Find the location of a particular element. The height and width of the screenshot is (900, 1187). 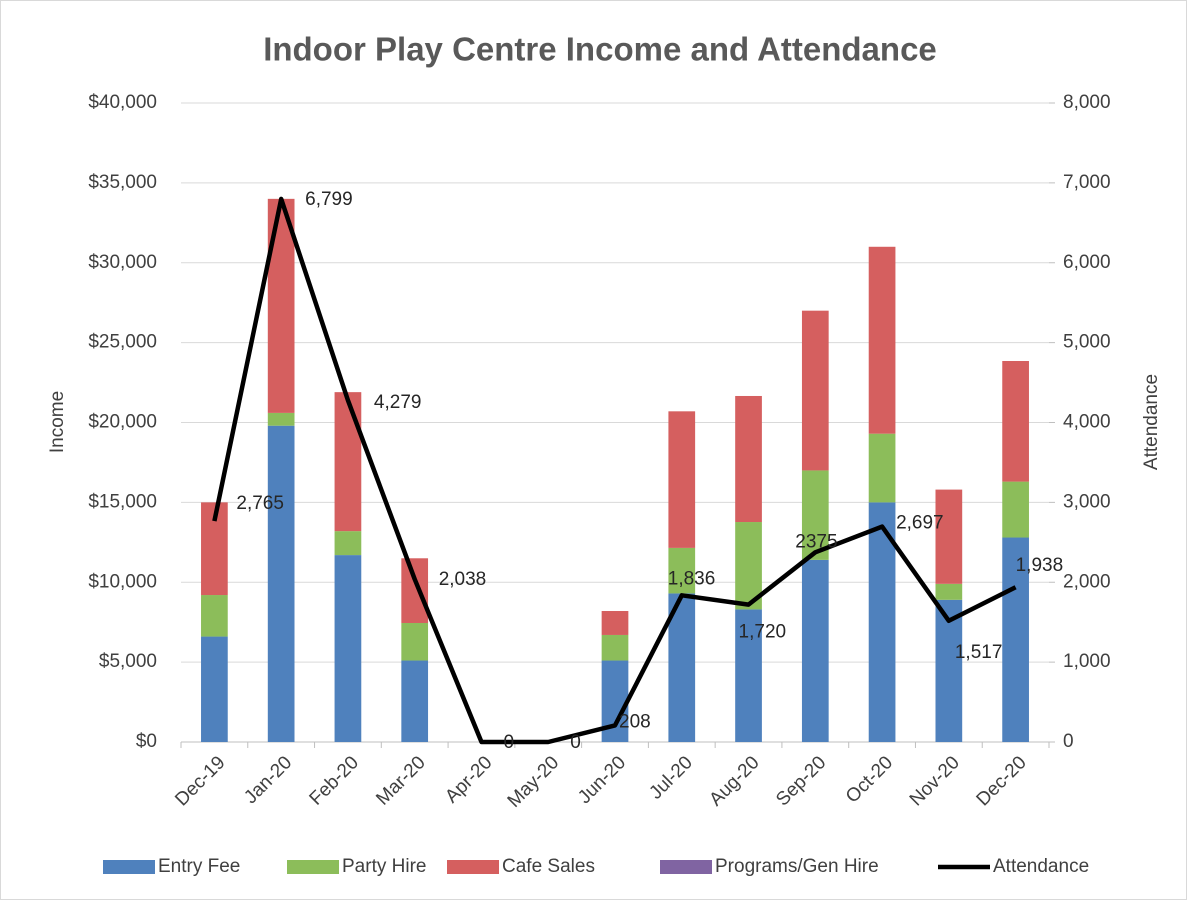

data-label: 6,799 is located at coordinates (329, 199).